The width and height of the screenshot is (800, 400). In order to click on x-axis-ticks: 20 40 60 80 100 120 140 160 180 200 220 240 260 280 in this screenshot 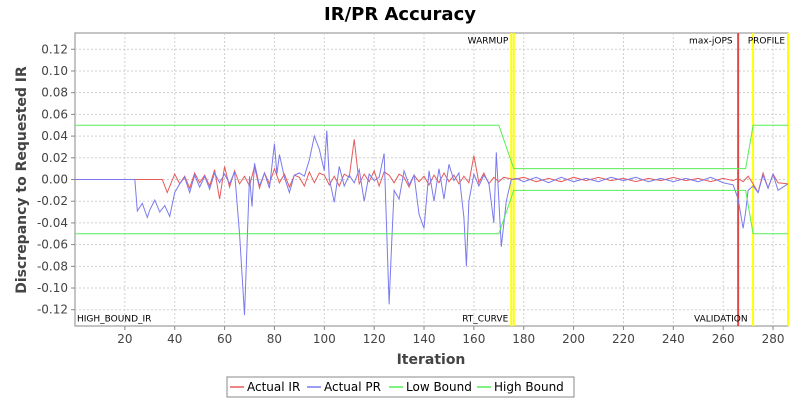, I will do `click(450, 336)`.